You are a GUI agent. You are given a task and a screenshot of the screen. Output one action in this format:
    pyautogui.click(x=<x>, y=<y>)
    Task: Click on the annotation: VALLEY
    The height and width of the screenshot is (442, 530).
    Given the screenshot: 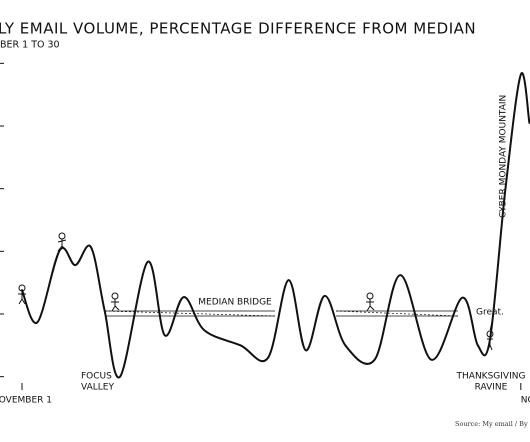 What is the action you would take?
    pyautogui.click(x=97, y=388)
    